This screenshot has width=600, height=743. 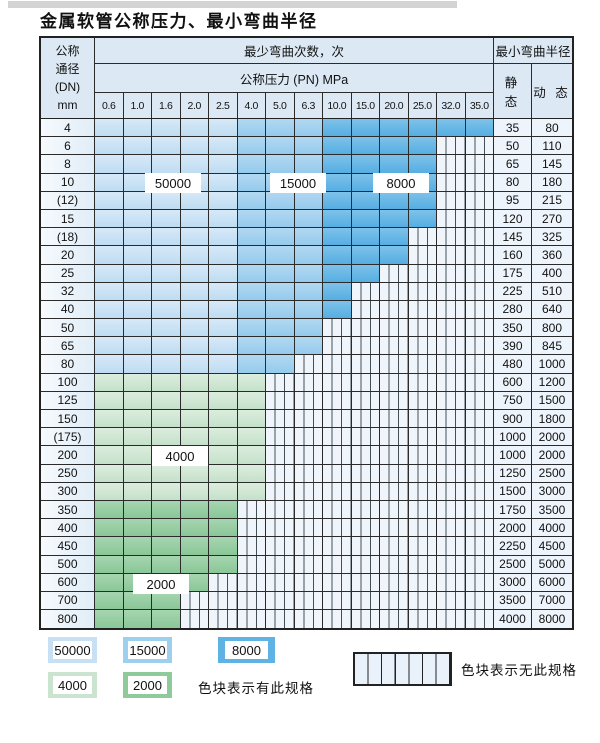 What do you see at coordinates (147, 650) in the screenshot?
I see `legend-swatch-15000: 15000` at bounding box center [147, 650].